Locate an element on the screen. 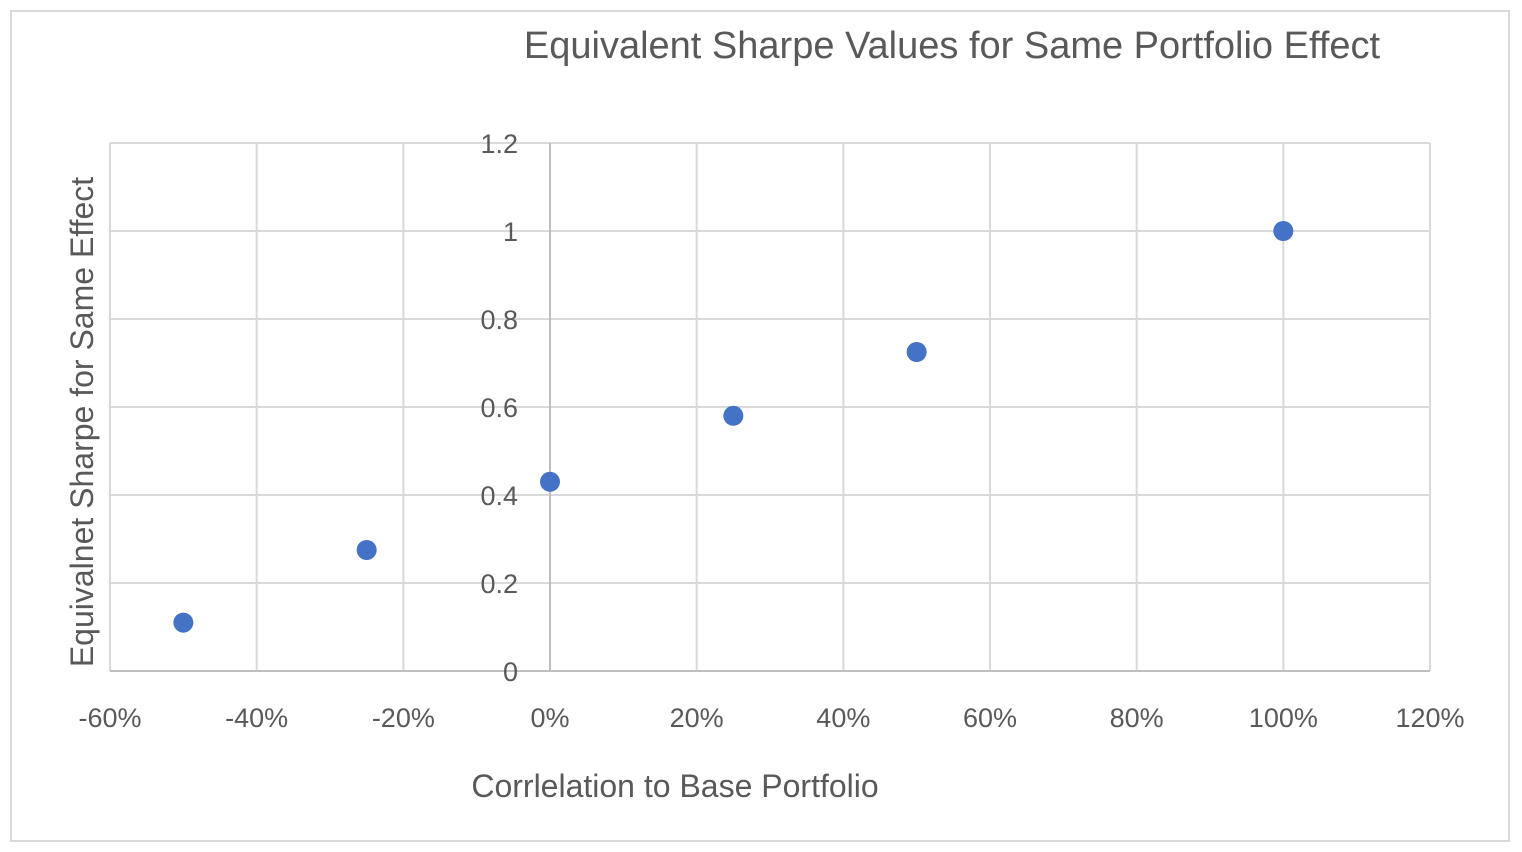 The image size is (1522, 852). x-tick-label: -40% is located at coordinates (256, 718).